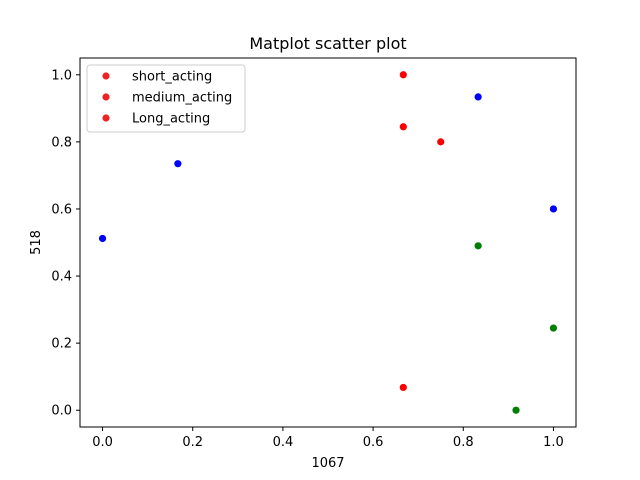 This screenshot has width=640, height=480. I want to click on y-tick-label: 0.4, so click(61, 277).